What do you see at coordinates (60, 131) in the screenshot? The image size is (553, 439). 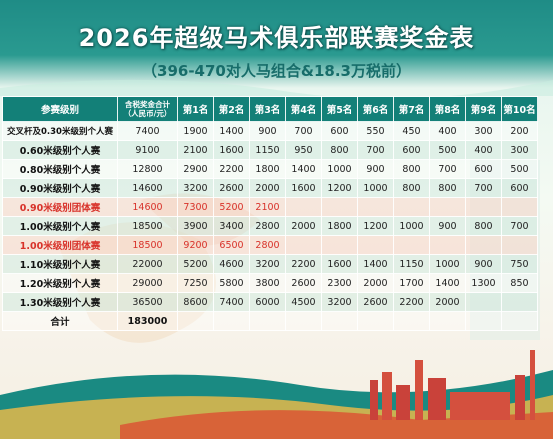 I see `row-level-name: 交叉杆及0.30米级别个人赛` at bounding box center [60, 131].